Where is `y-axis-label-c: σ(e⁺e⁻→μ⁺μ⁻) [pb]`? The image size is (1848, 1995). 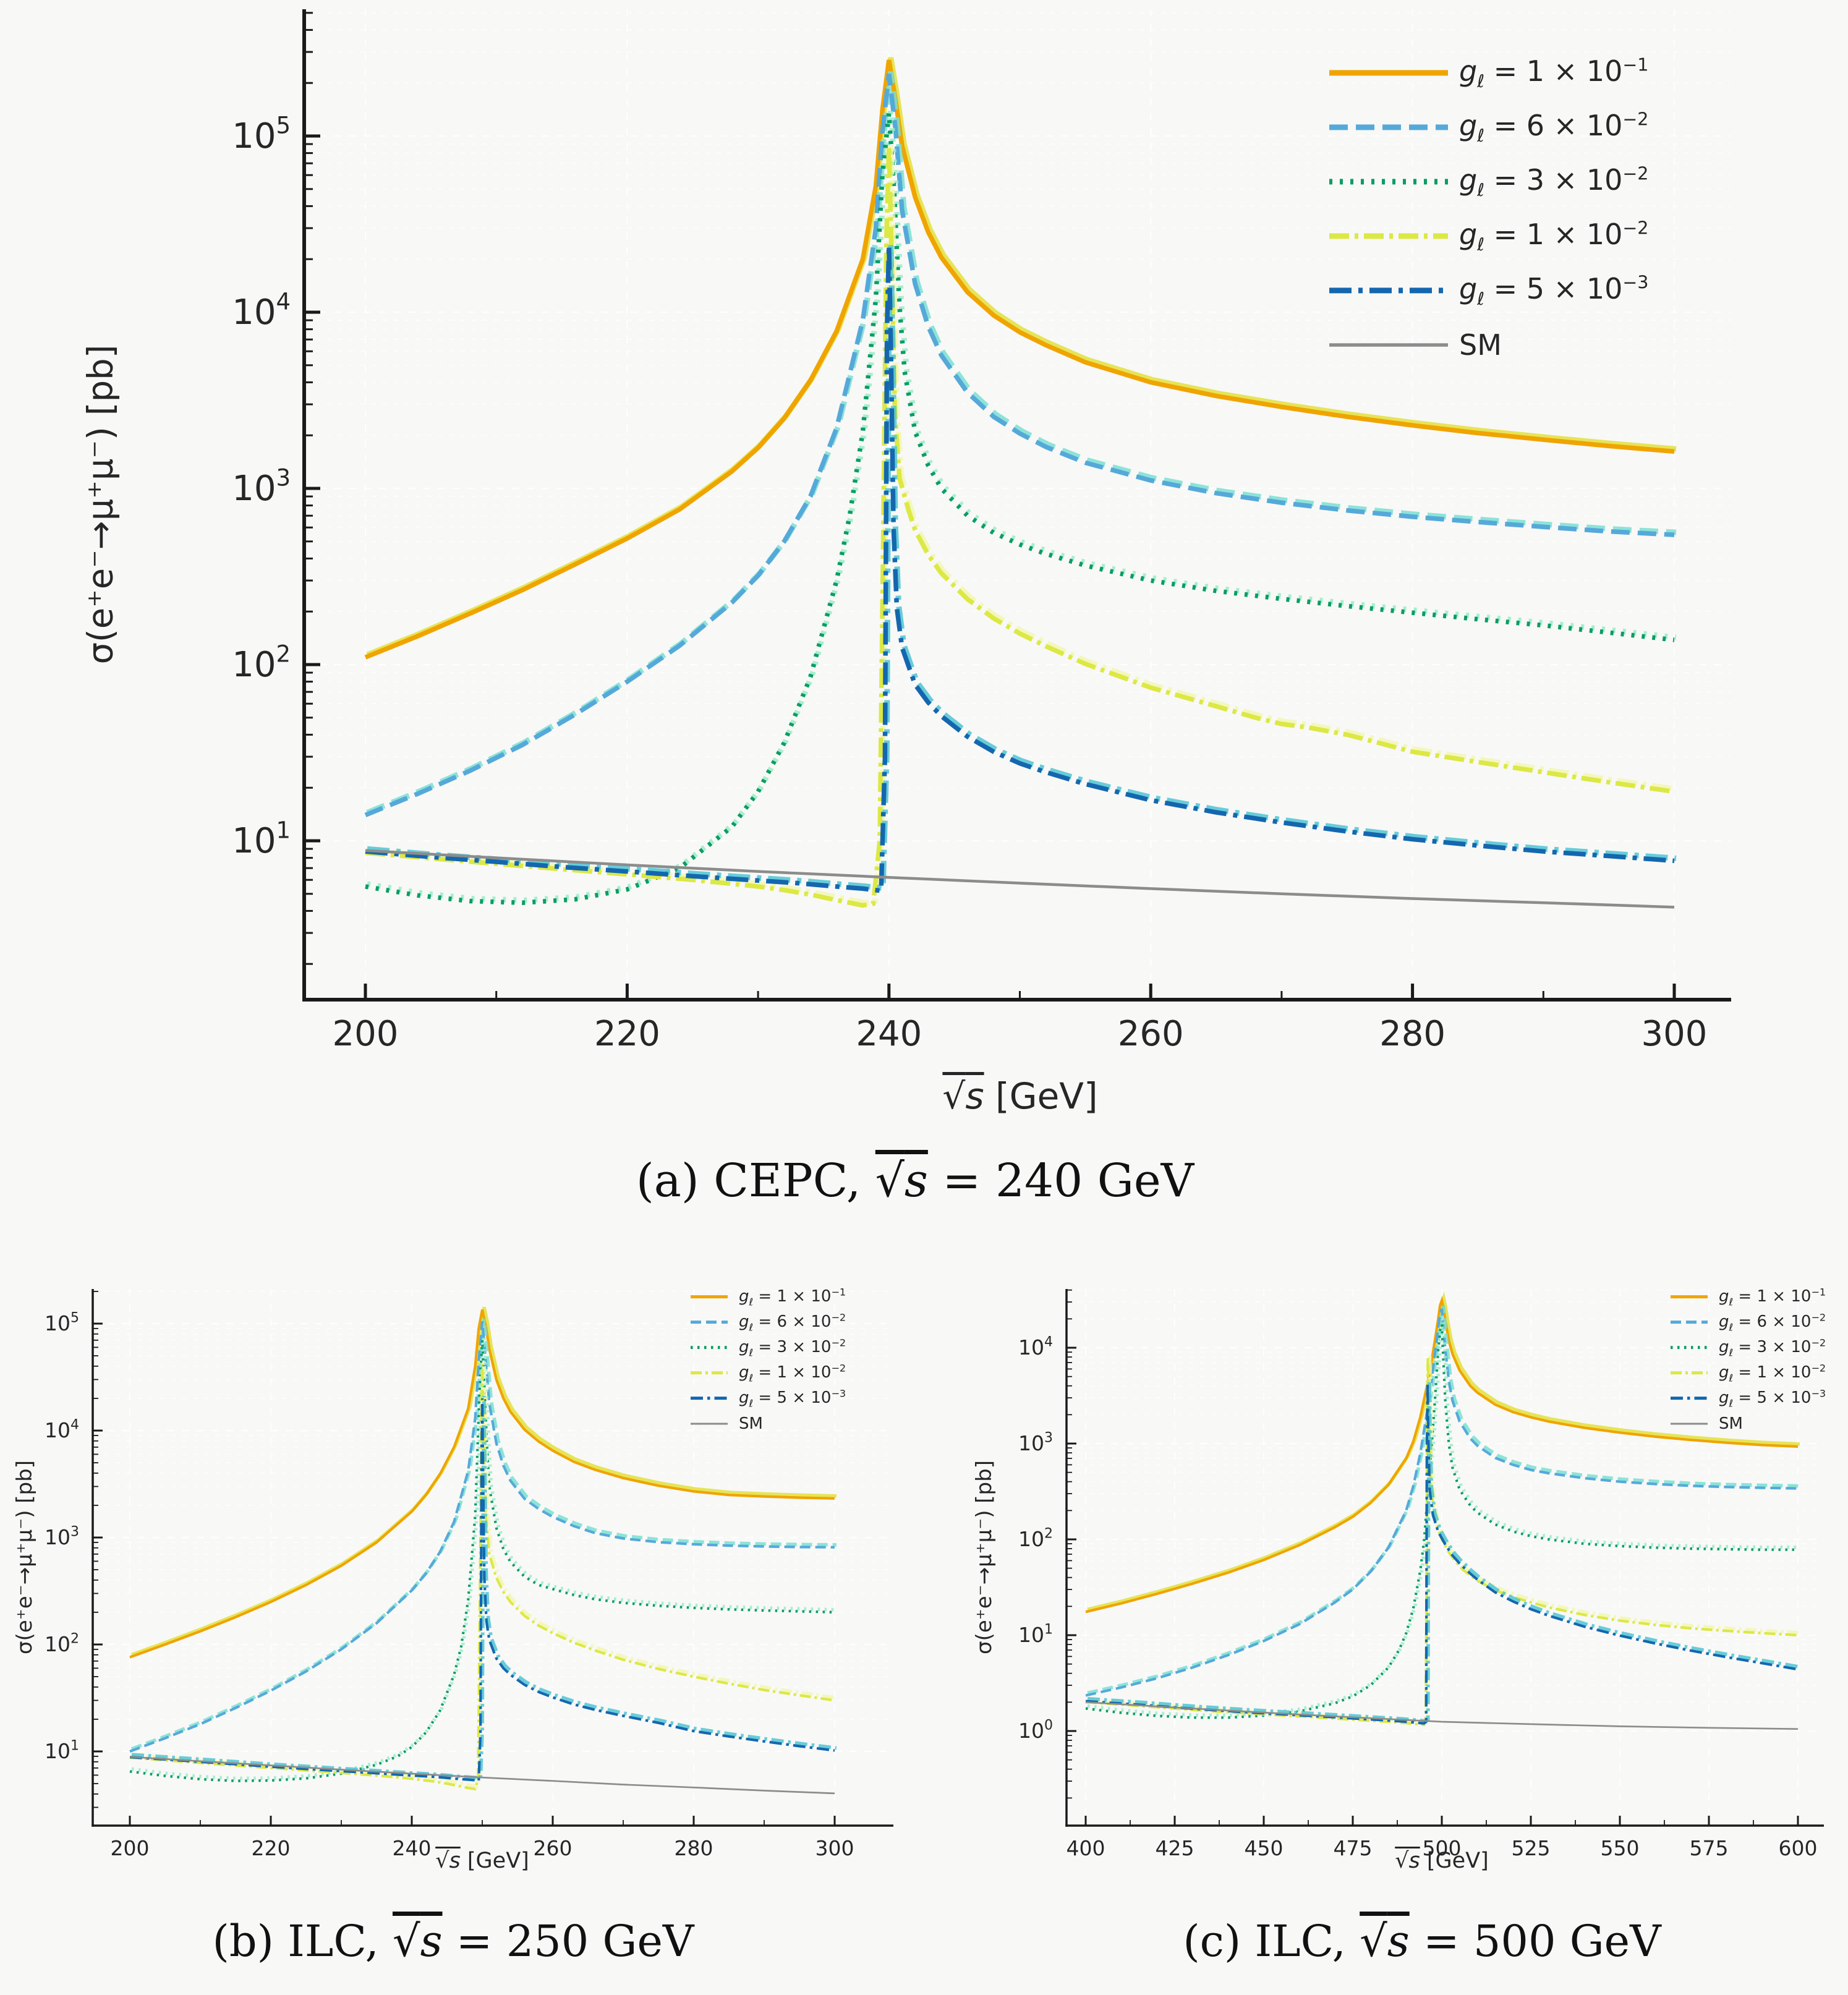 y-axis-label-c: σ(e⁺e⁻→μ⁺μ⁻) [pb] is located at coordinates (985, 1557).